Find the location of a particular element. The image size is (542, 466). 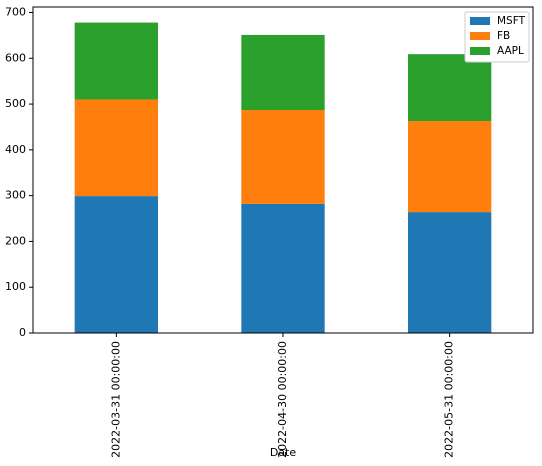

legend-label: FB is located at coordinates (503, 36).